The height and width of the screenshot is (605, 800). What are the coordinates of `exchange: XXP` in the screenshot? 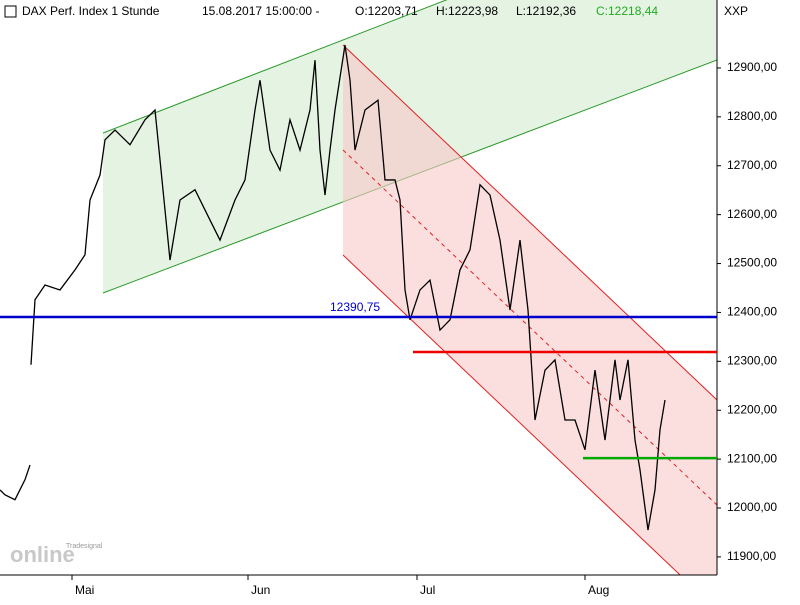 It's located at (736, 11).